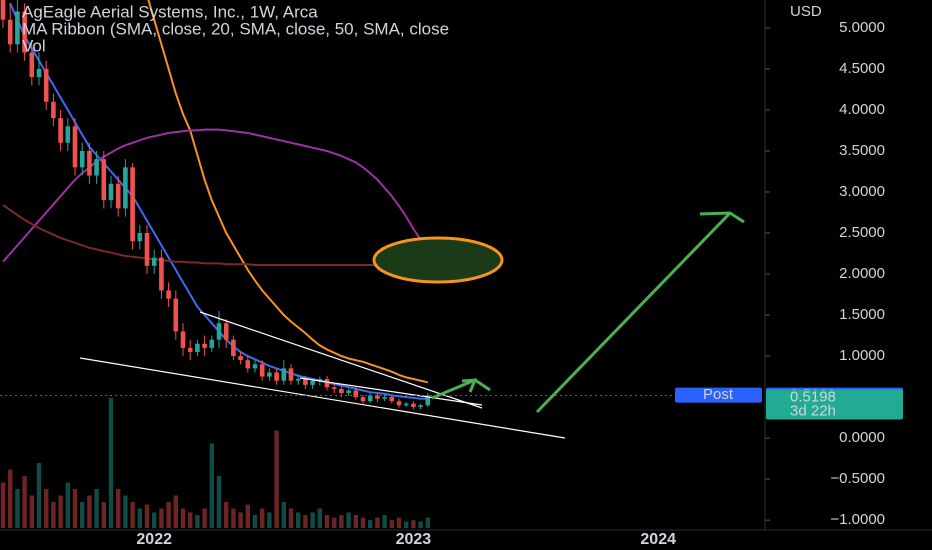 The width and height of the screenshot is (932, 550). Describe the element at coordinates (438, 260) in the screenshot. I see `highlight-ellipse` at that location.